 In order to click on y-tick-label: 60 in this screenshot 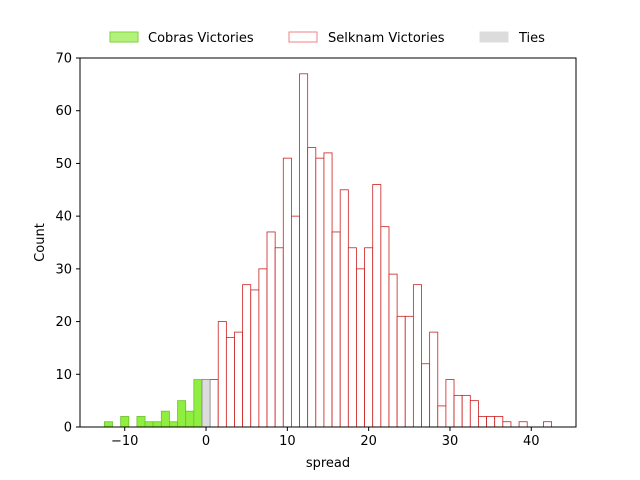, I will do `click(63, 111)`.